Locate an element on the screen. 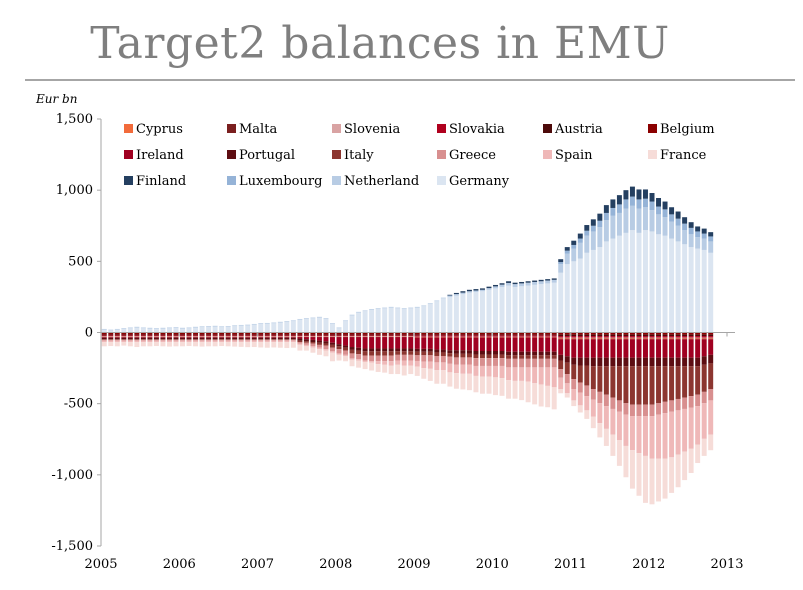 Image resolution: width=803 pixels, height=590 pixels. x-tick-label: 2009 is located at coordinates (413, 564).